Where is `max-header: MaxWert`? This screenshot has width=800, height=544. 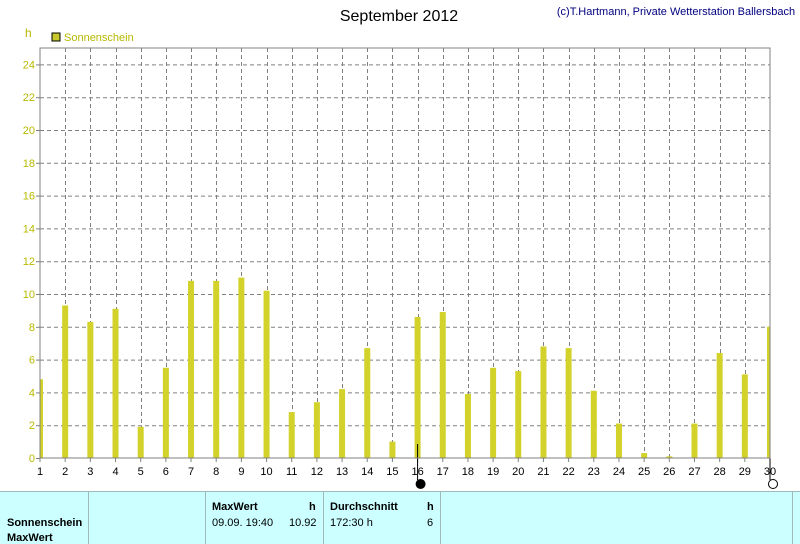
max-header: MaxWert is located at coordinates (235, 507).